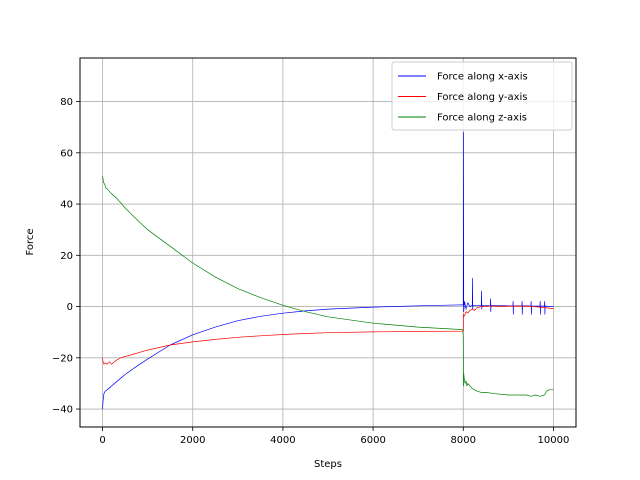 Image resolution: width=640 pixels, height=480 pixels. Describe the element at coordinates (328, 335) in the screenshot. I see `series-line-force-y` at that location.